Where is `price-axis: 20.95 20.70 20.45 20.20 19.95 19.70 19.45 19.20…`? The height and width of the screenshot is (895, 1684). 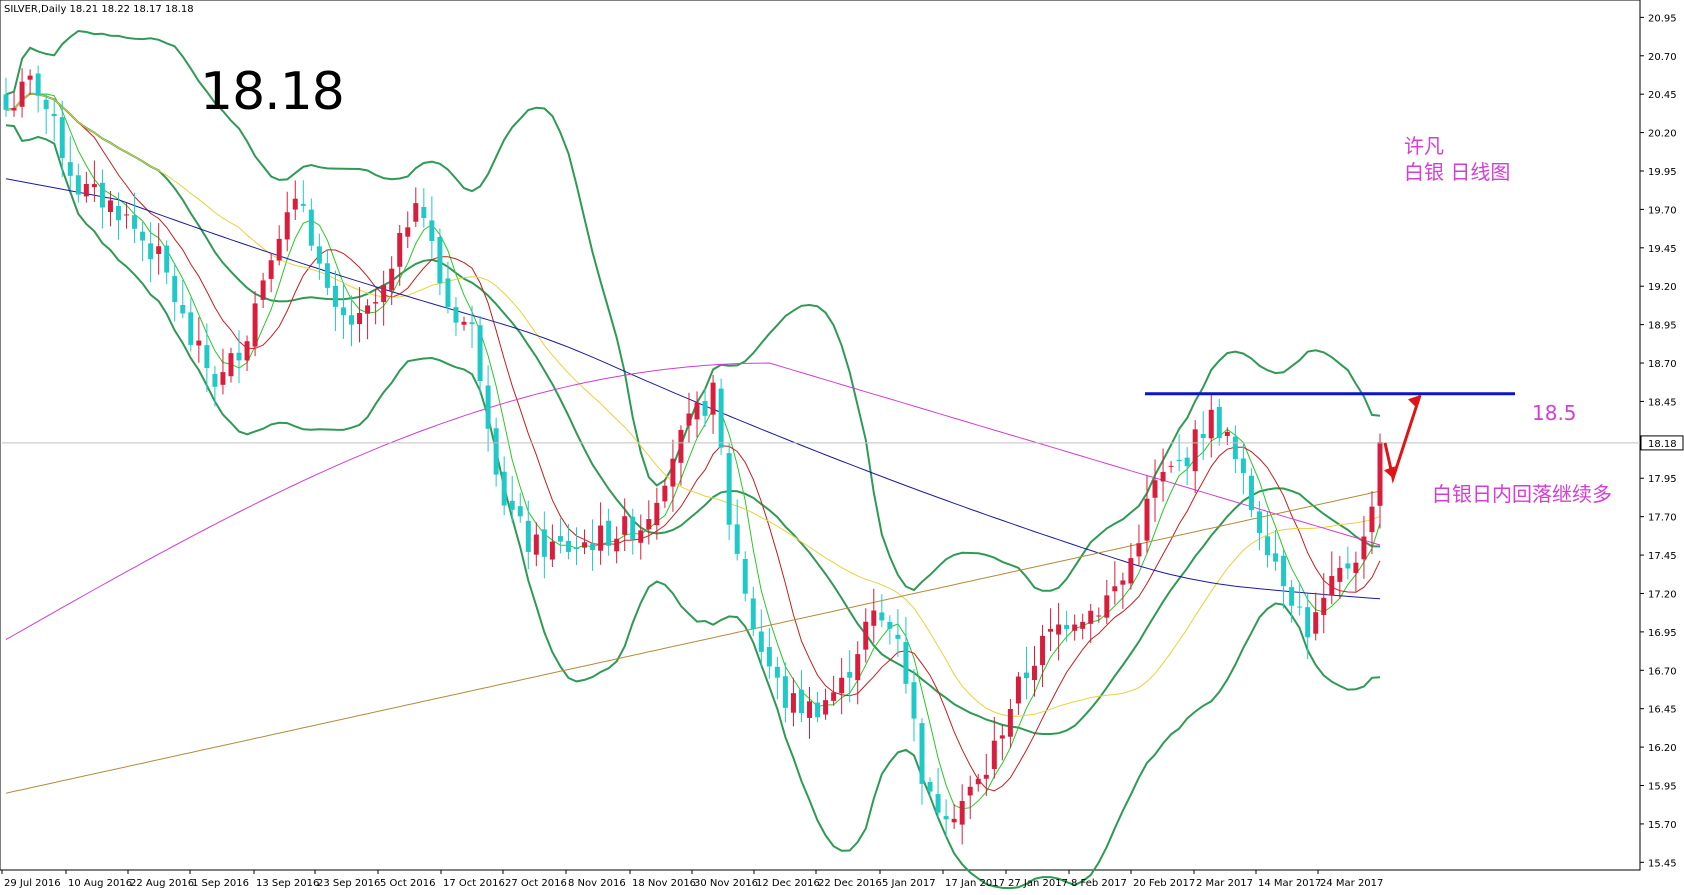 price-axis: 20.95 20.70 20.45 20.20 19.95 19.70 19.45 19.20… is located at coordinates (1662, 441).